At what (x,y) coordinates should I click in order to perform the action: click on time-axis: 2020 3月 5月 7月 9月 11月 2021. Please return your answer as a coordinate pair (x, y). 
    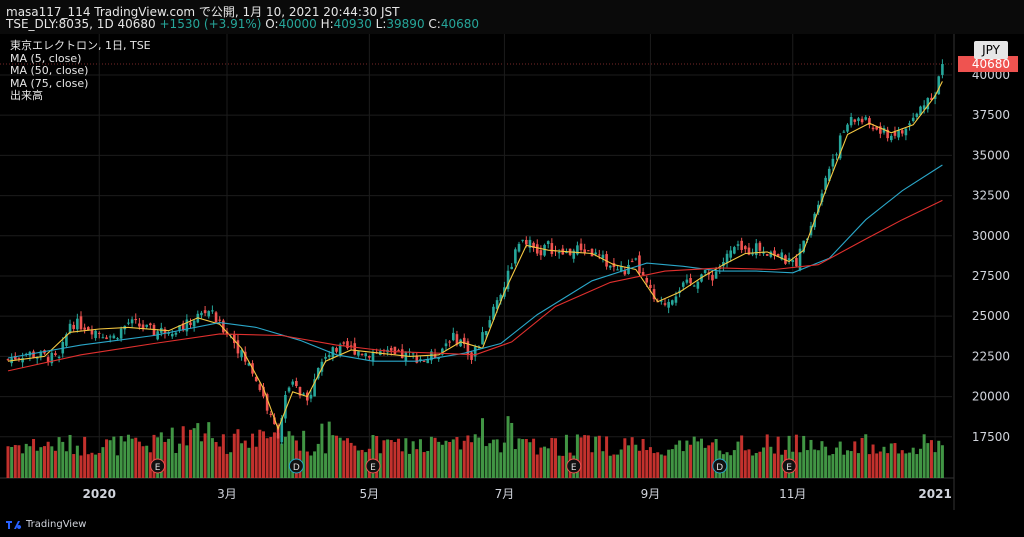
    Looking at the image, I should click on (517, 494).